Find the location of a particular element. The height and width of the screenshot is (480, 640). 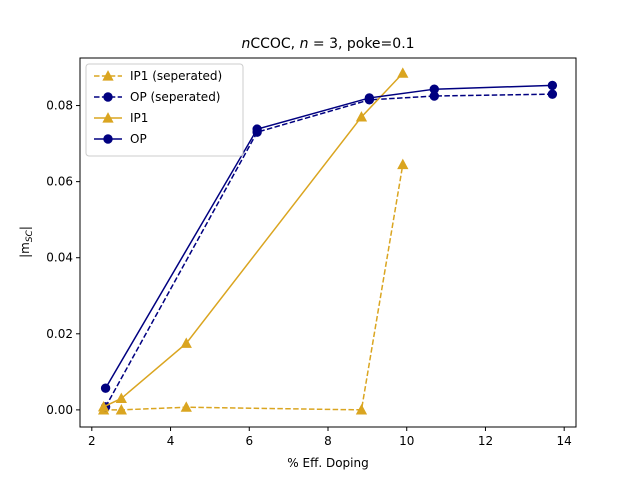

y-tick-label: 0.02 is located at coordinates (59, 334).